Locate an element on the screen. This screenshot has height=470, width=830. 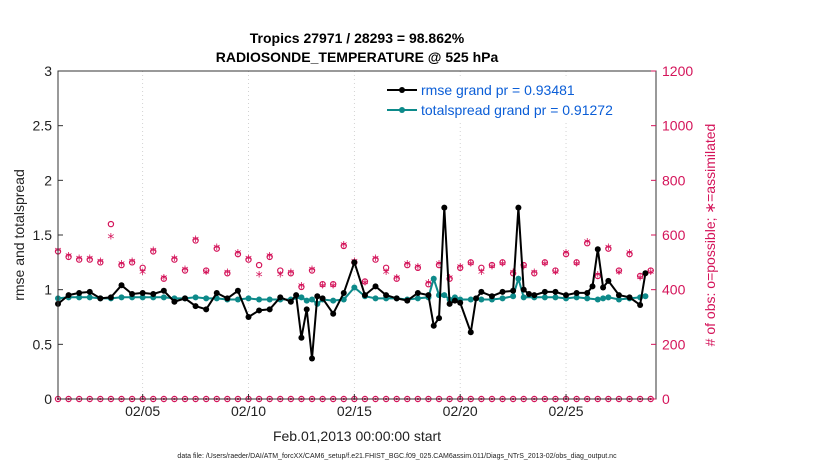
left-tick-label: 2 is located at coordinates (48, 180).